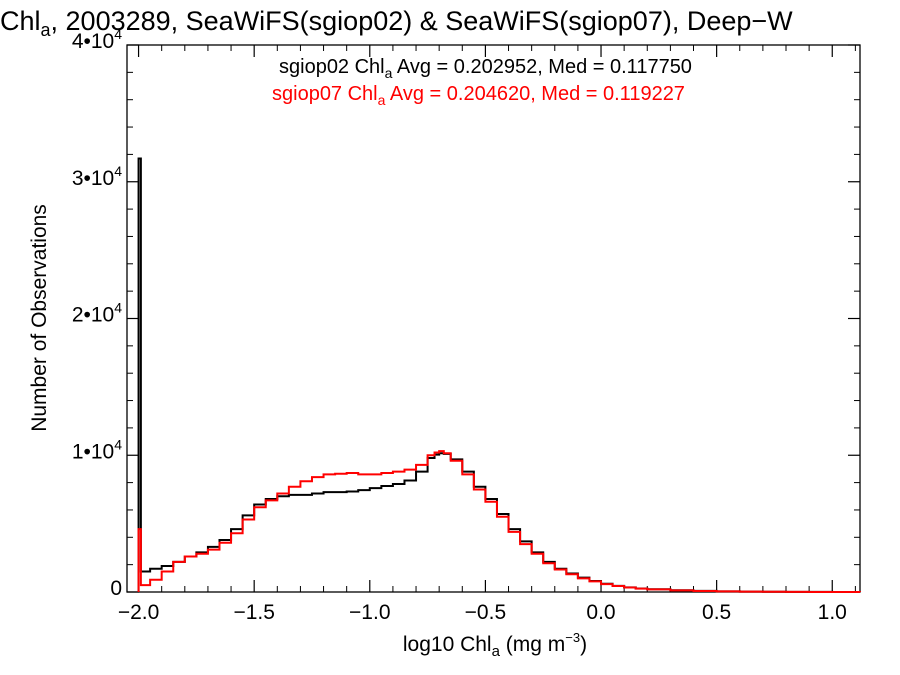 The height and width of the screenshot is (675, 900). What do you see at coordinates (93, 178) in the screenshot?
I see `y-tick-label-base: 3•10` at bounding box center [93, 178].